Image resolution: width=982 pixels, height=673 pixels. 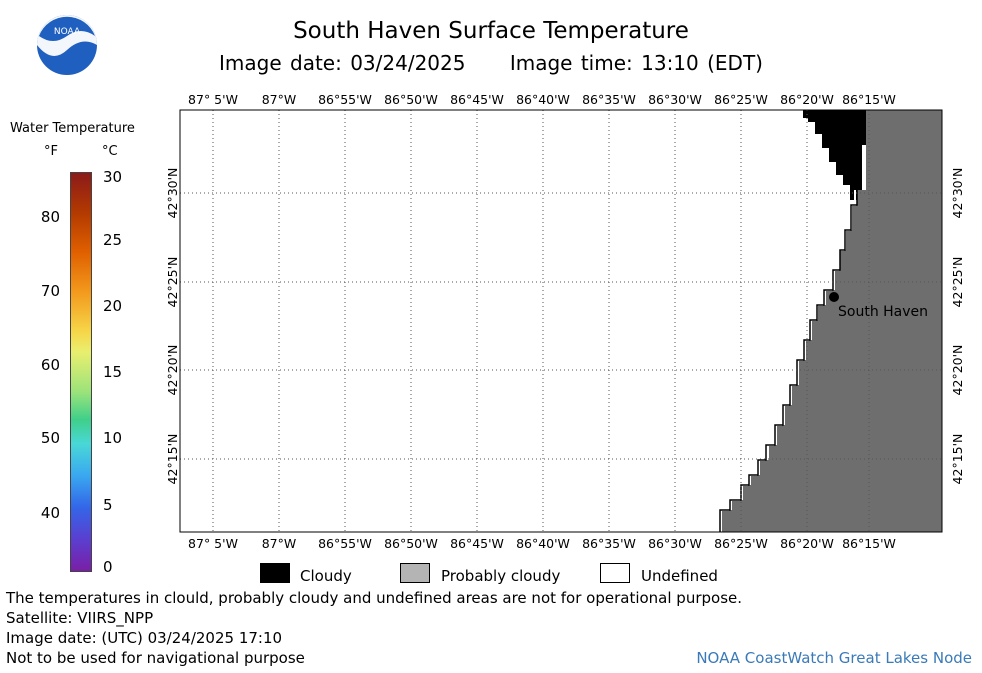 What do you see at coordinates (50, 438) in the screenshot?
I see `fahrenheit-tick: 50` at bounding box center [50, 438].